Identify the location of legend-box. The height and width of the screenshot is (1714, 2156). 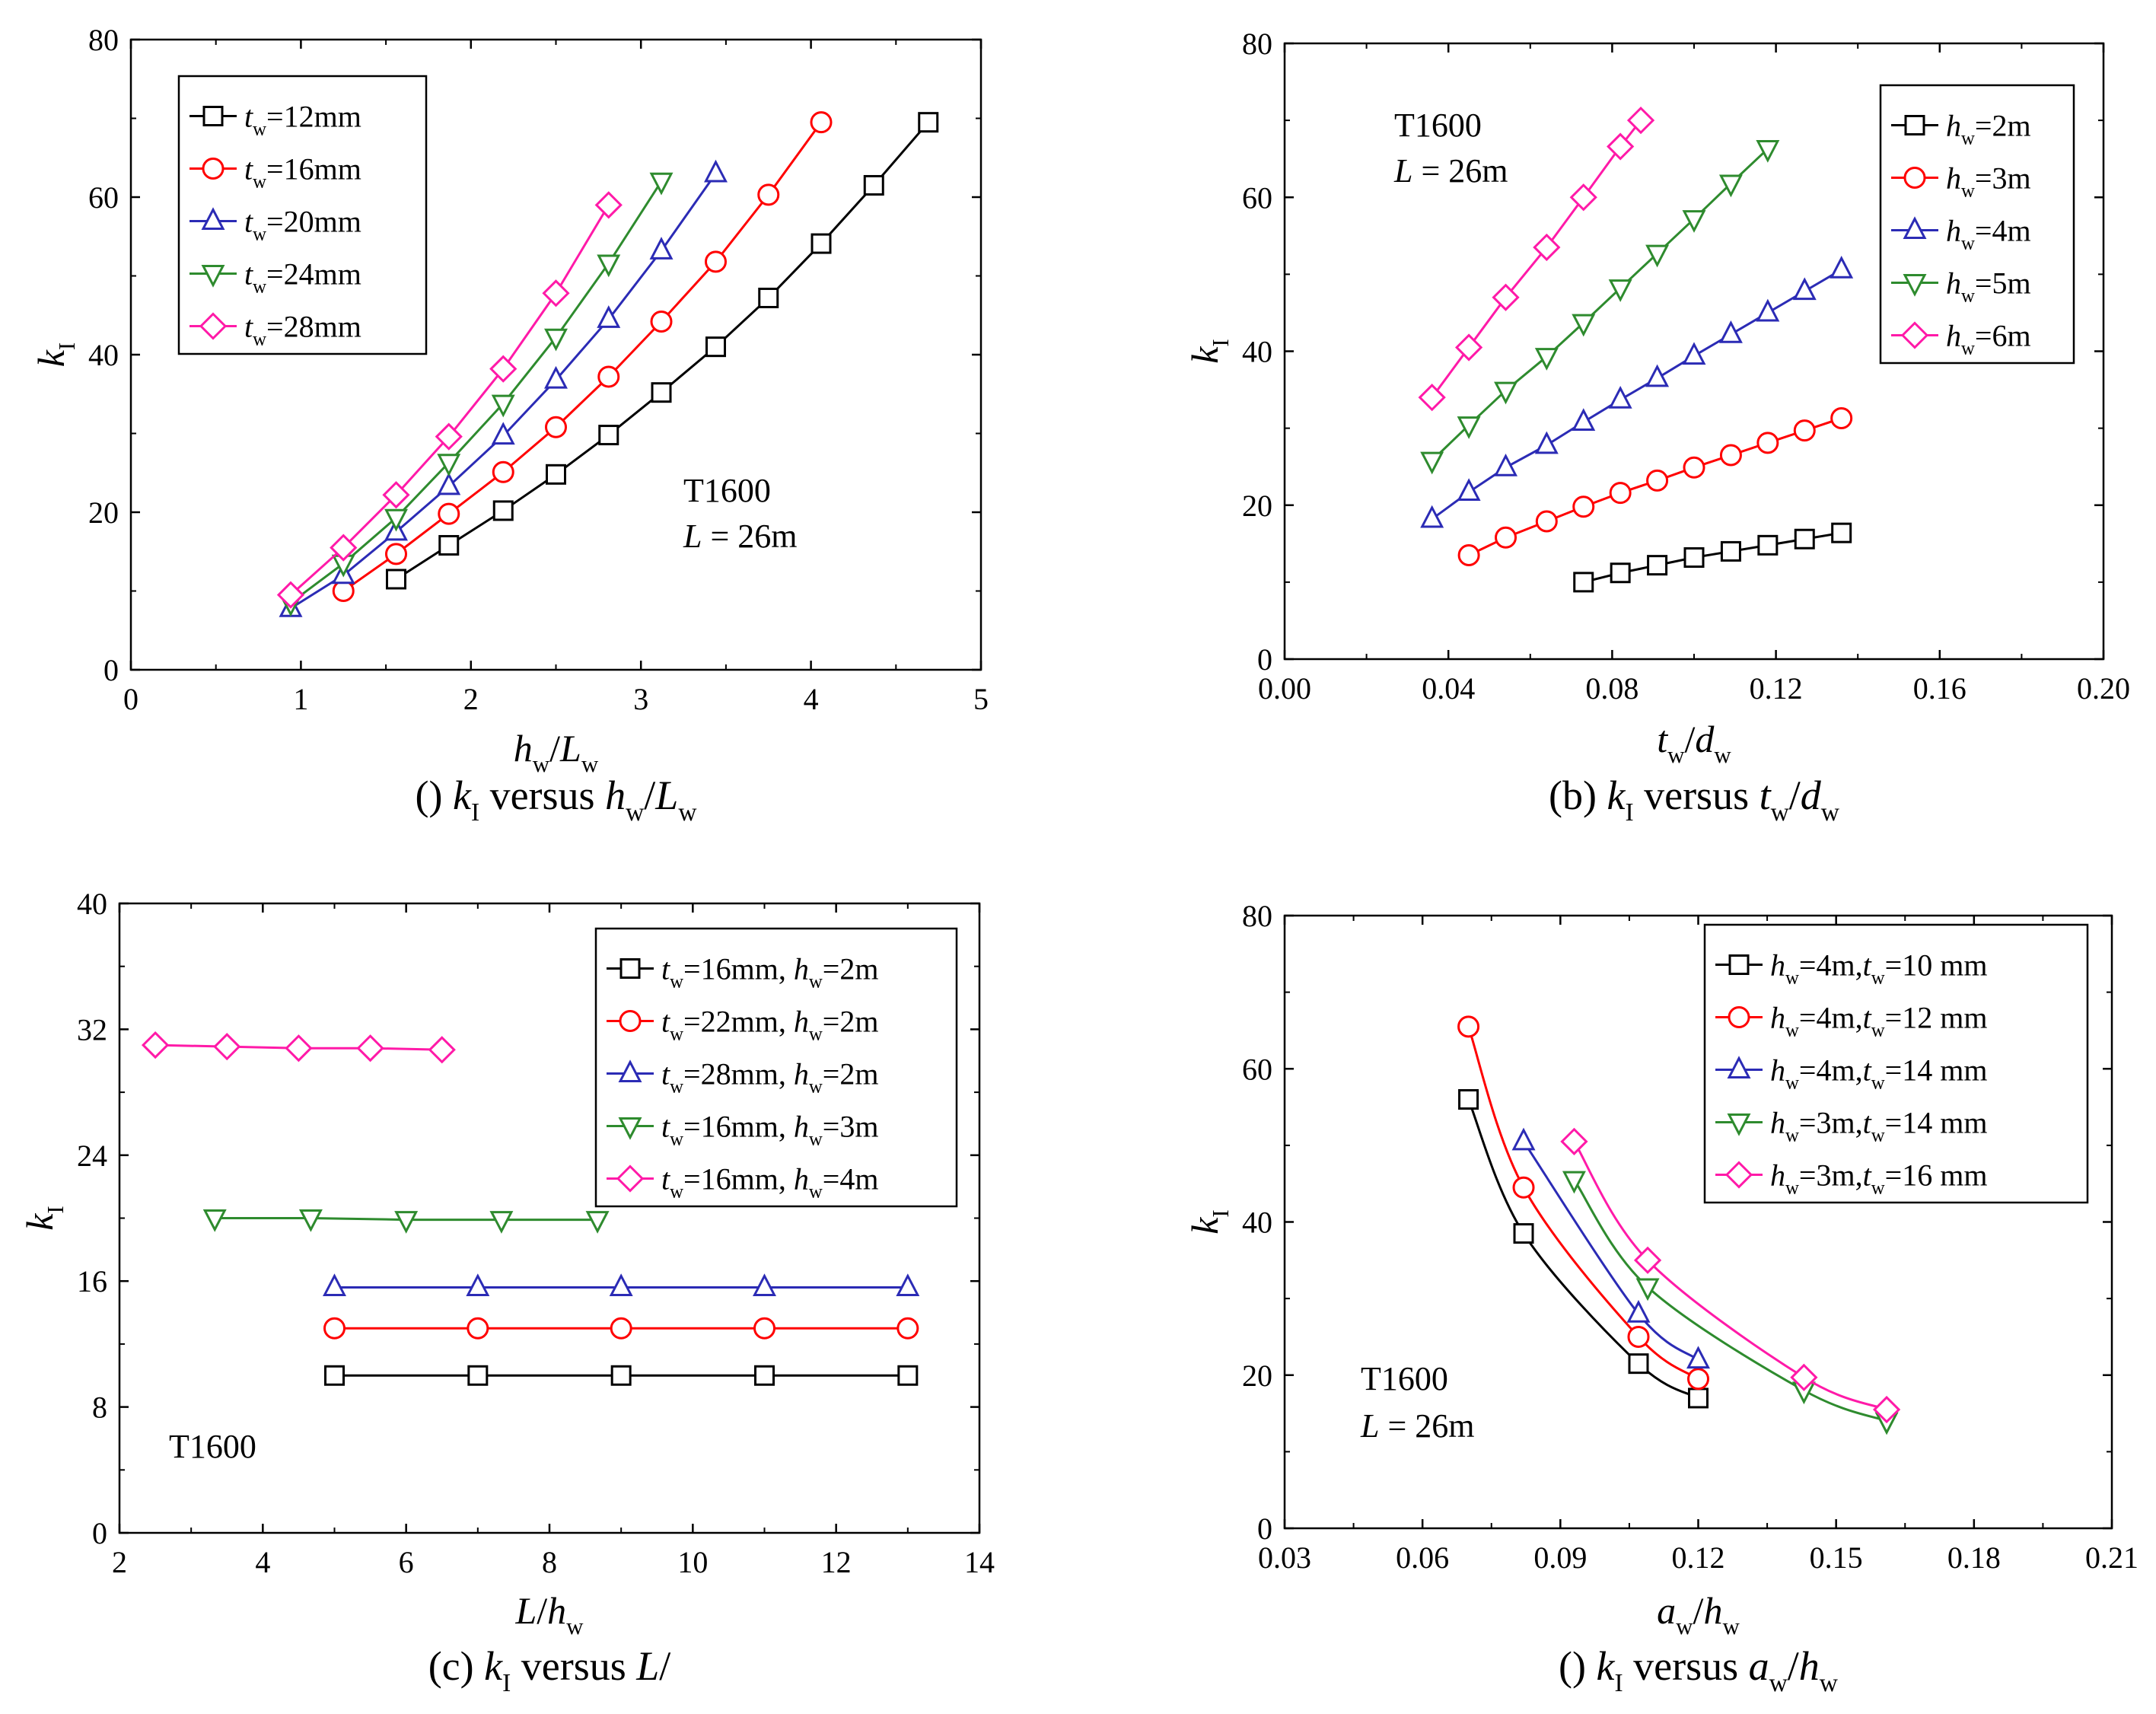
(776, 1067).